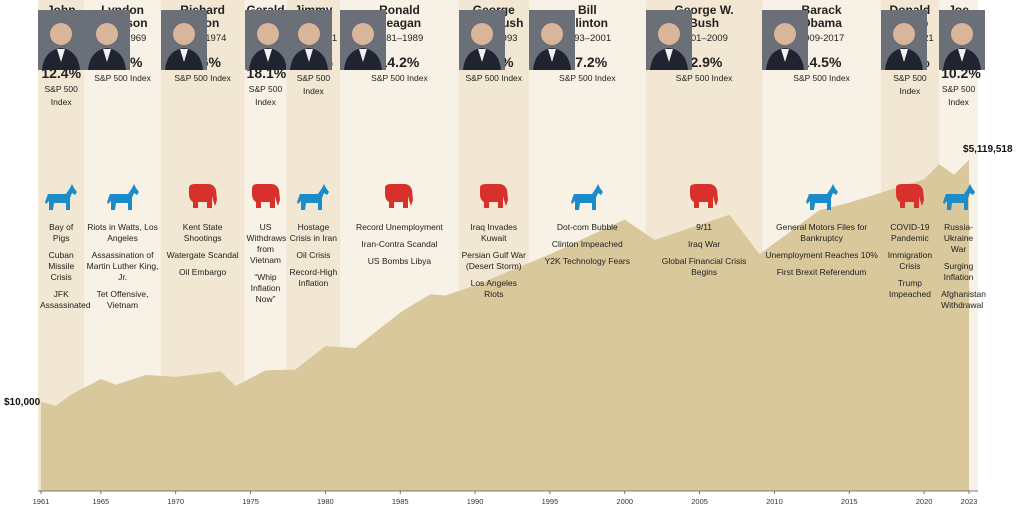  What do you see at coordinates (821, 272) in the screenshot?
I see `event: First Brexit Referendum` at bounding box center [821, 272].